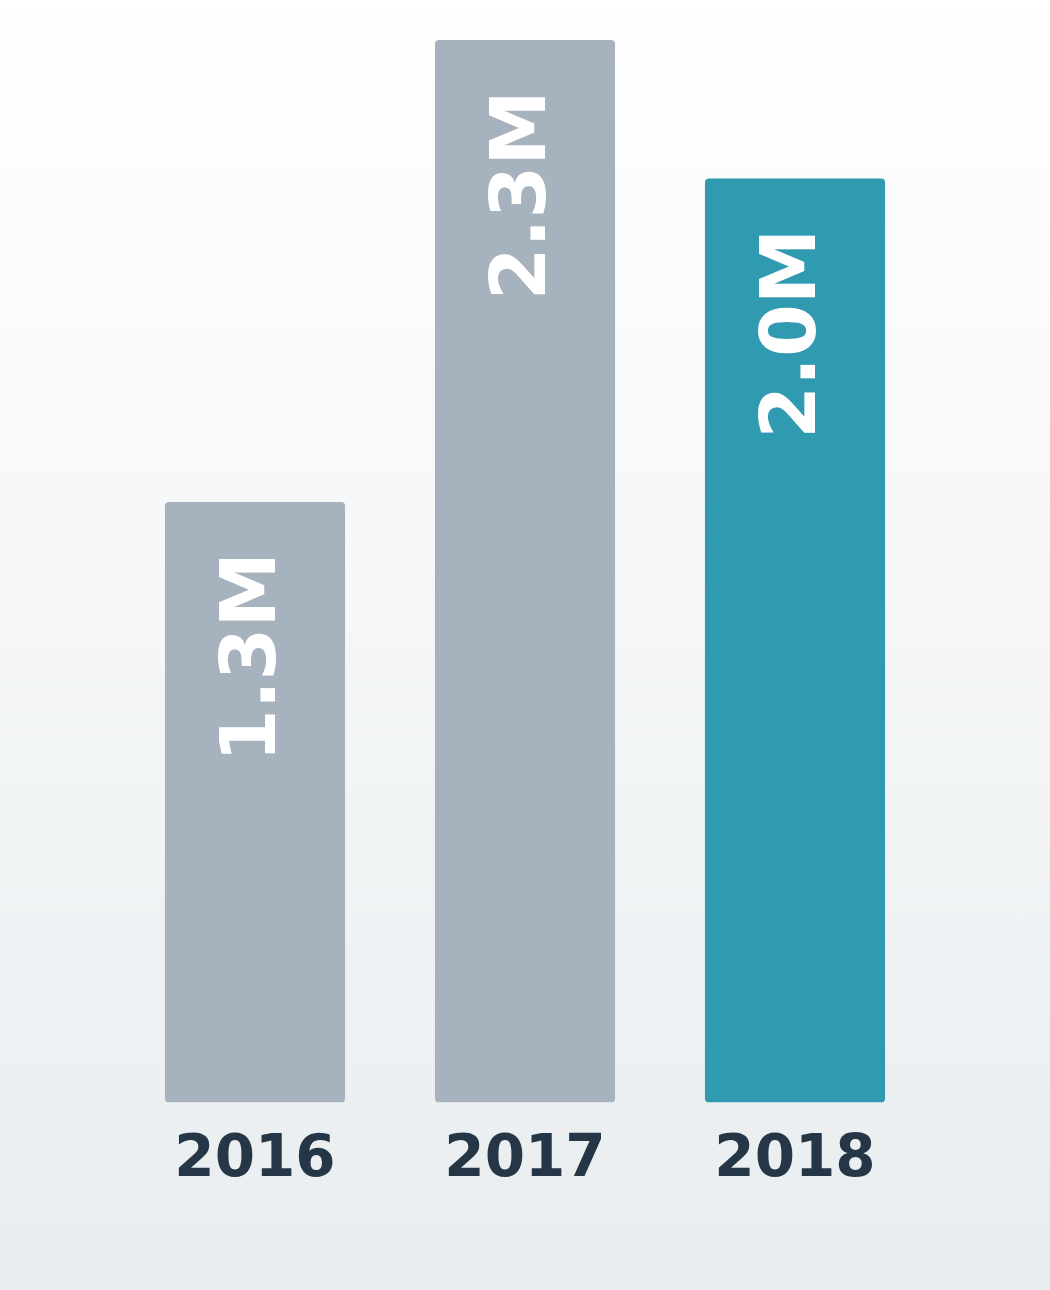  Describe the element at coordinates (788, 333) in the screenshot. I see `data-label: 2.0M` at that location.